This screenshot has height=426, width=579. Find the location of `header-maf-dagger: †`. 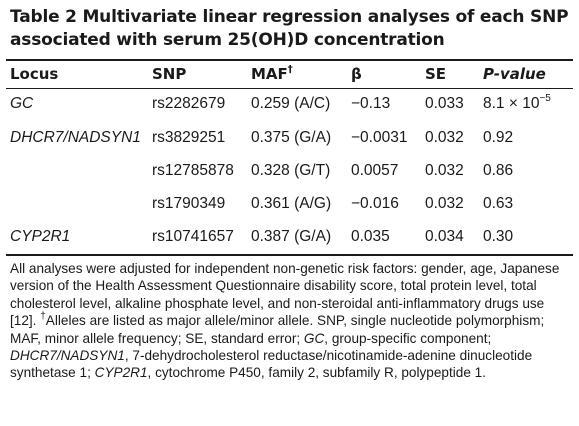

header-maf-dagger: † is located at coordinates (290, 69).